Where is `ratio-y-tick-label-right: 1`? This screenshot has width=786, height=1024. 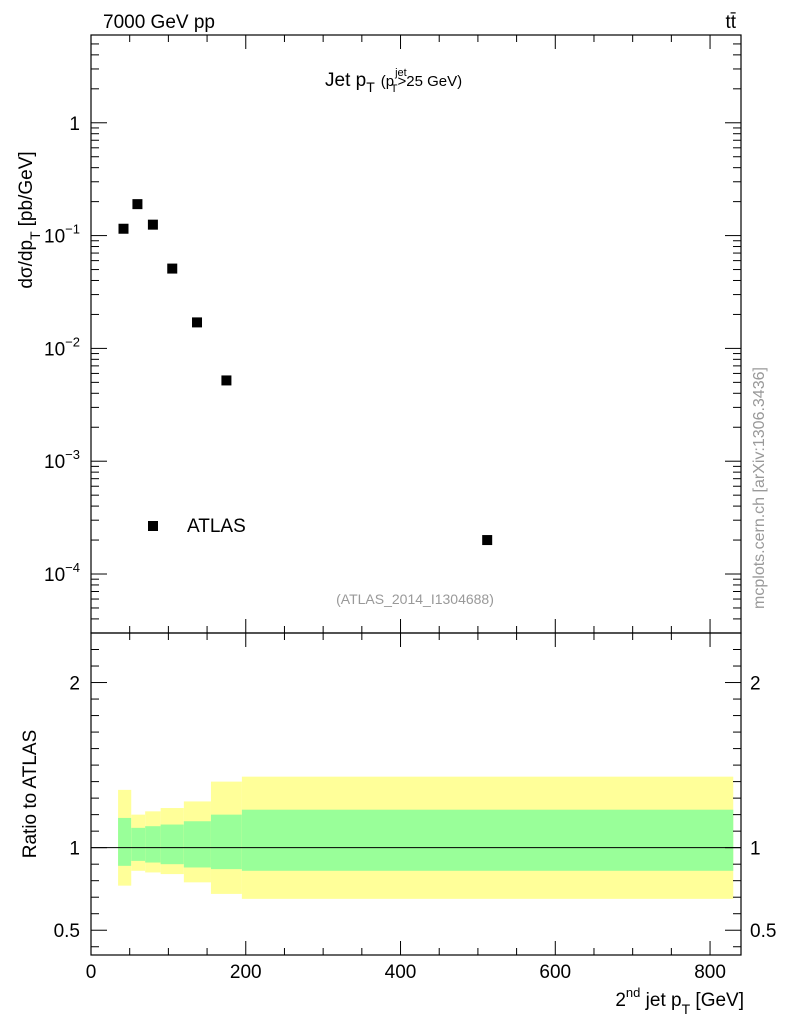
ratio-y-tick-label-right: 1 is located at coordinates (755, 849).